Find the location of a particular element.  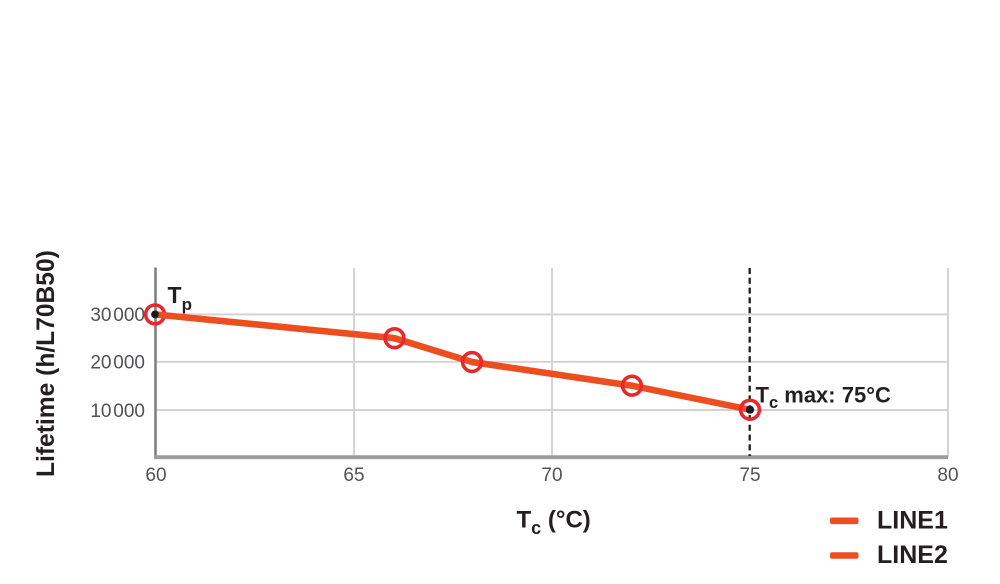

svg-text: 10000 is located at coordinates (117, 411).